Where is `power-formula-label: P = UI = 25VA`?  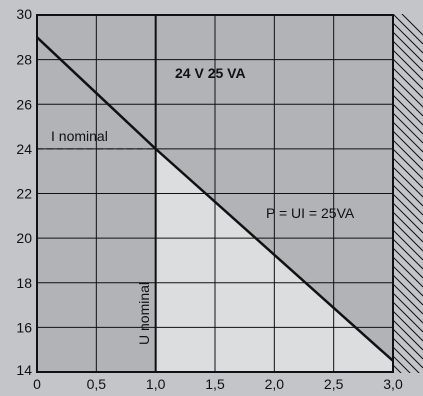 power-formula-label: P = UI = 25VA is located at coordinates (310, 213).